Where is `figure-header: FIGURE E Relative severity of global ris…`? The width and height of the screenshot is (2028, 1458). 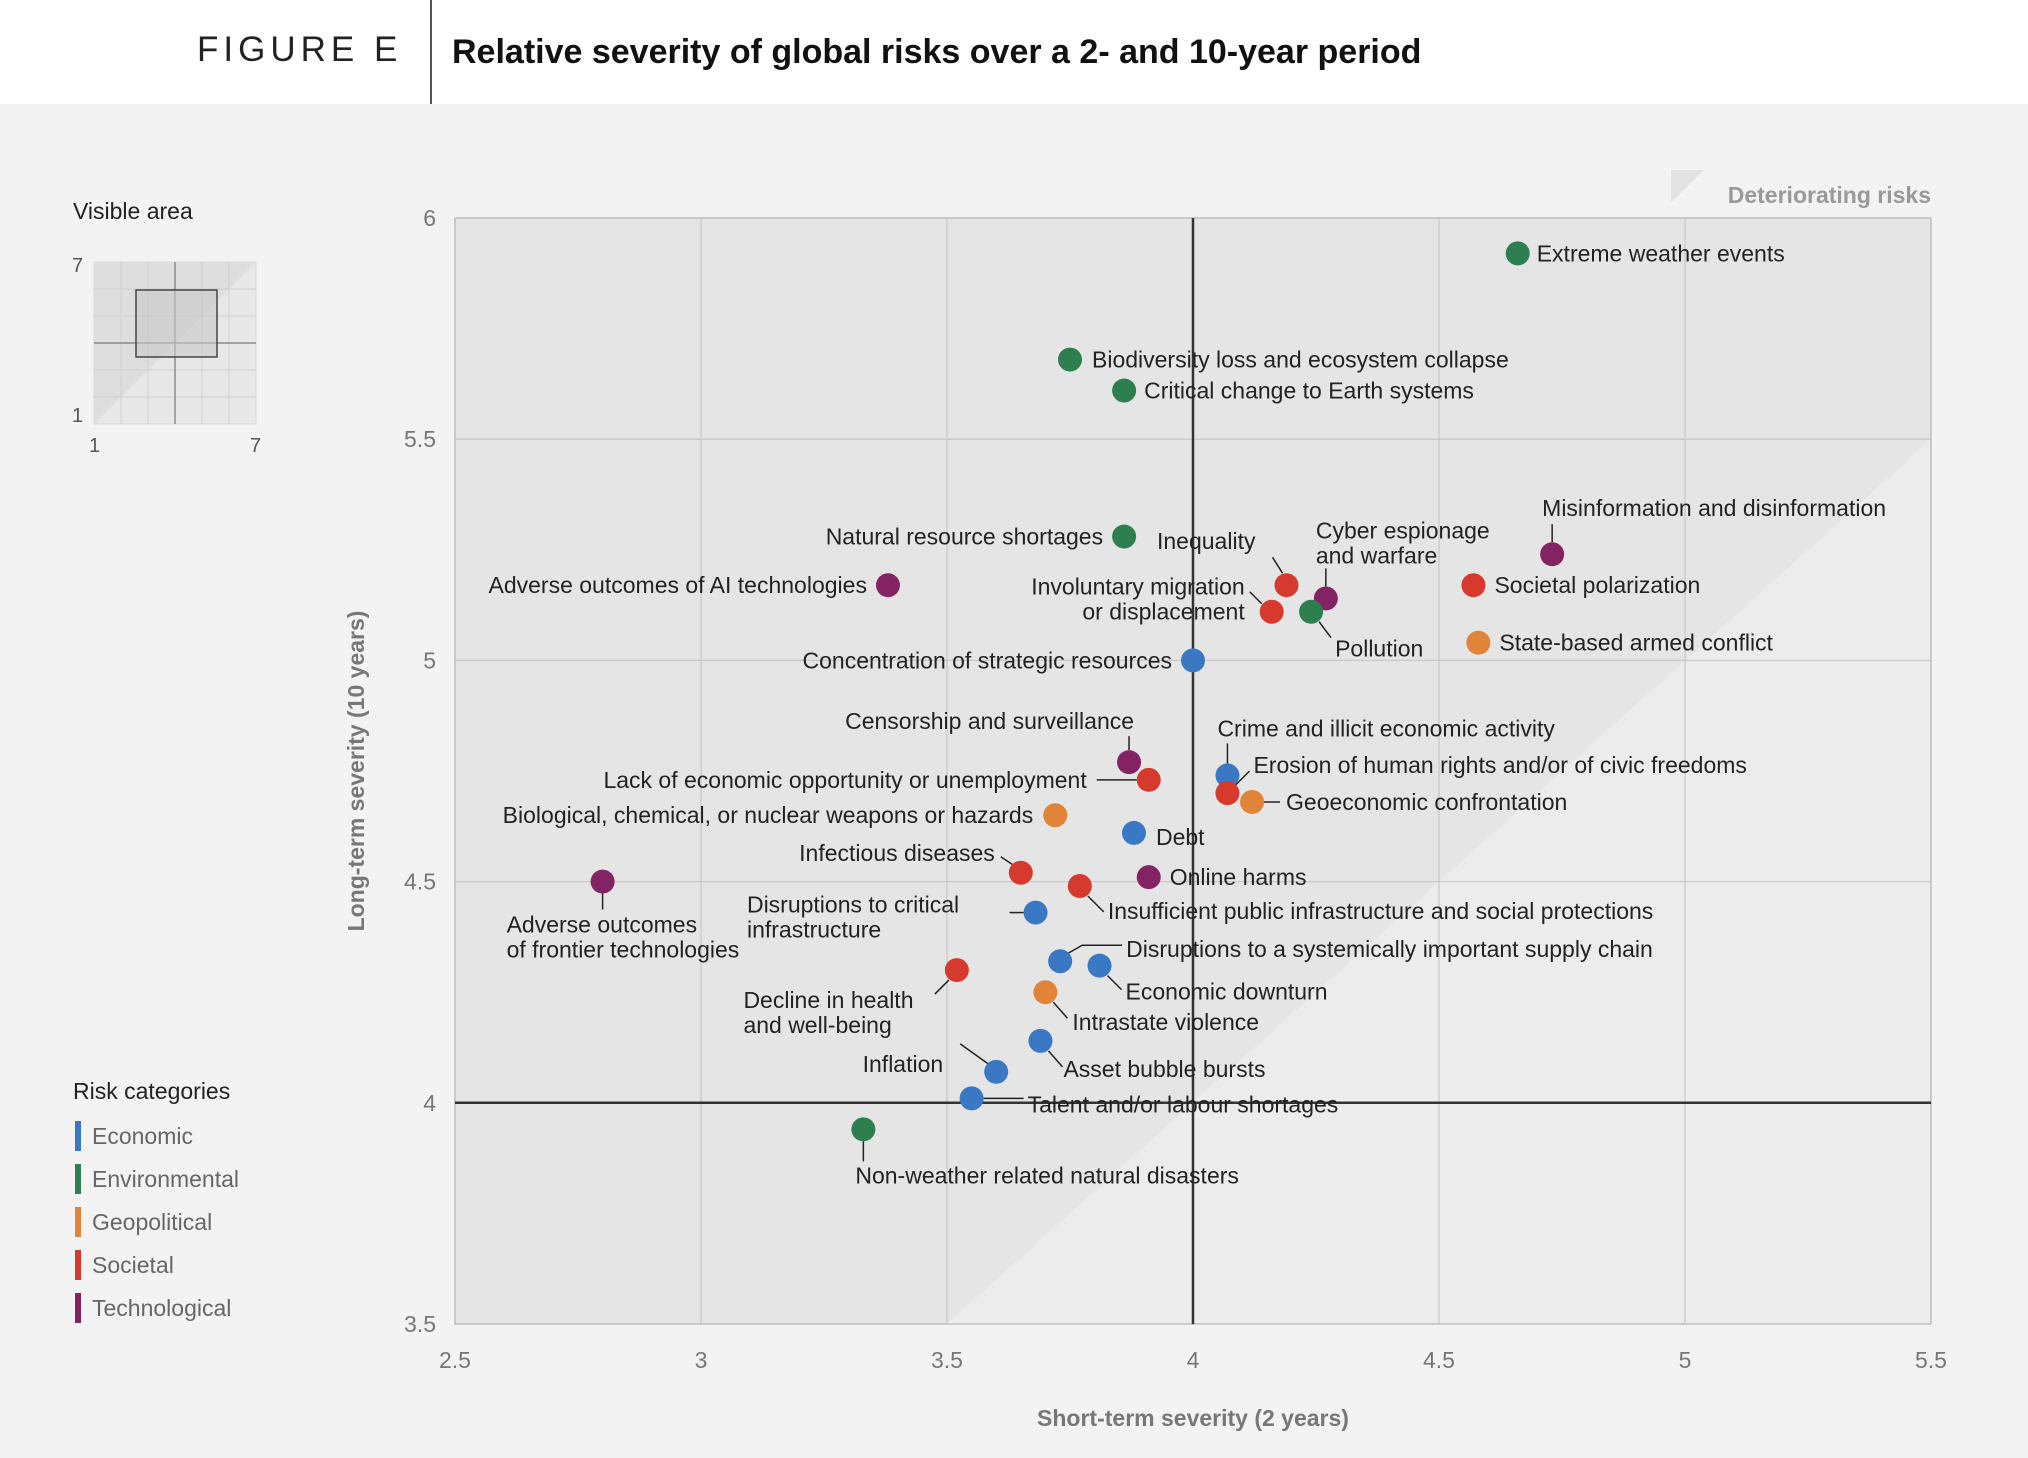 figure-header: FIGURE E Relative severity of global ris… is located at coordinates (1014, 52).